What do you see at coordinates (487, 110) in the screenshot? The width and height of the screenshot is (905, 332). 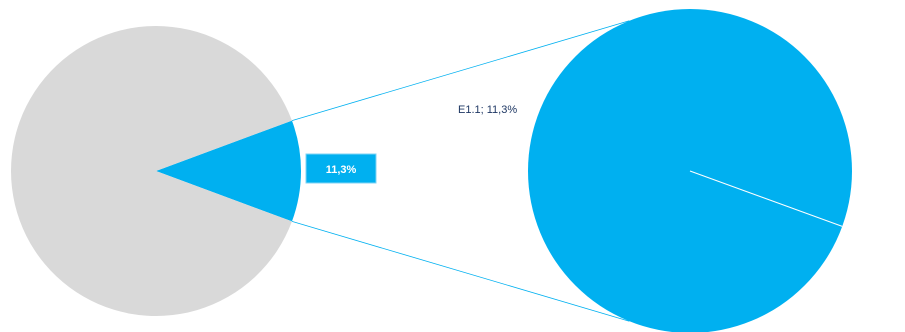 I see `secondary-slice-data-label: E1.1; 11,3%` at bounding box center [487, 110].